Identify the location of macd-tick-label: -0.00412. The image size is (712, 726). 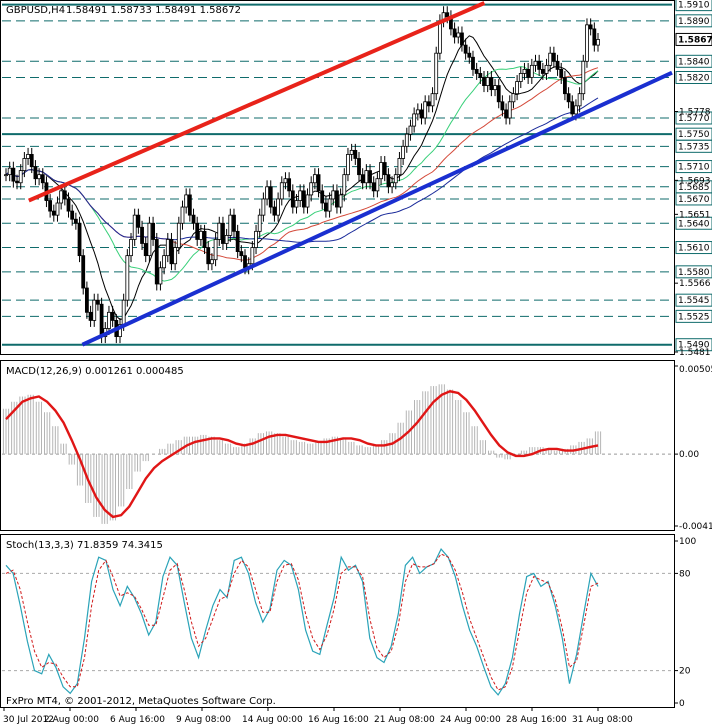
(695, 527).